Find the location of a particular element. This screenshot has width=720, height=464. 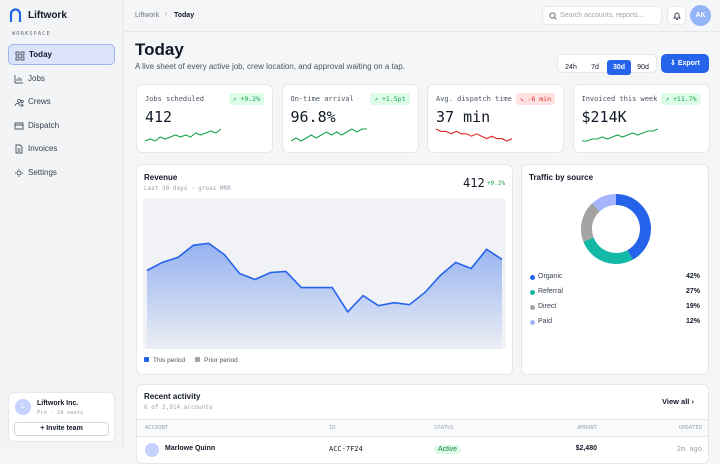

crumb-sep: › is located at coordinates (166, 14).